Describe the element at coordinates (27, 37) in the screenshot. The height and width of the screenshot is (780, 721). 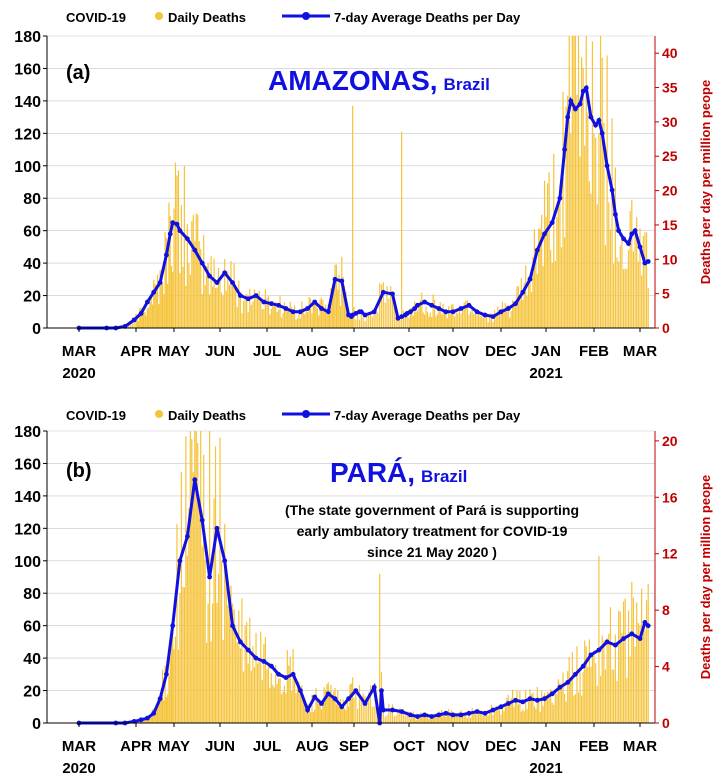
I see `y-tick-label: 180` at that location.